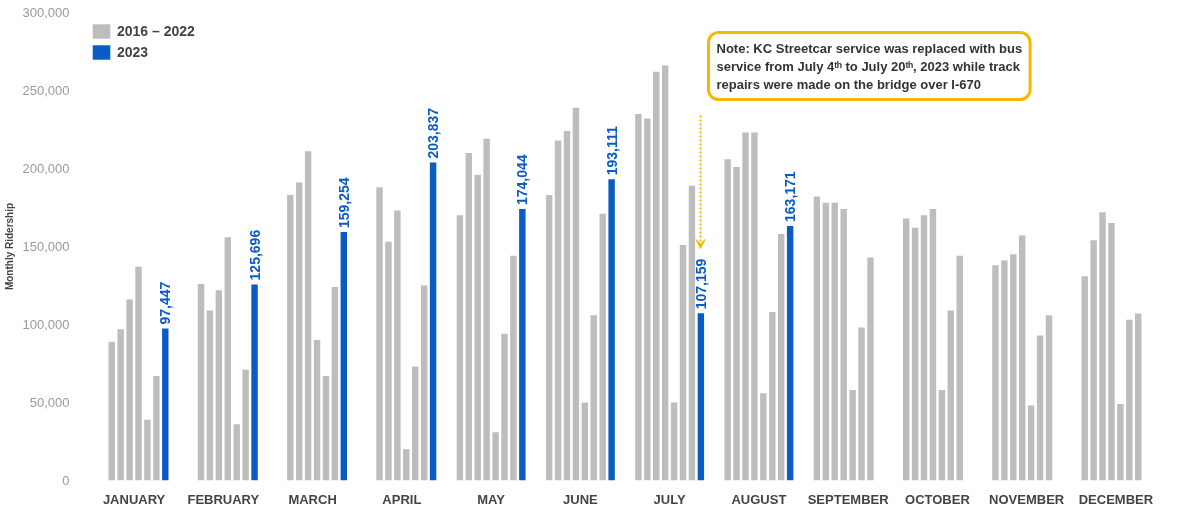 Image resolution: width=1179 pixels, height=510 pixels. I want to click on legend-label: 2023, so click(133, 52).